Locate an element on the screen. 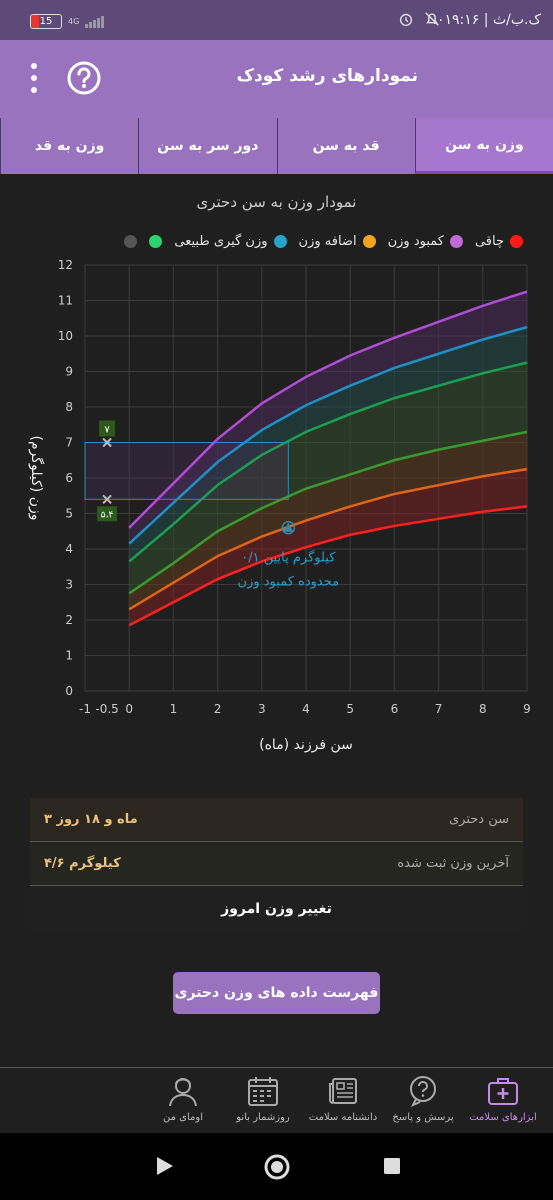  status-clock: ۰.۰ک.ب/ث | ۱۹:۱۶ is located at coordinates (483, 20).